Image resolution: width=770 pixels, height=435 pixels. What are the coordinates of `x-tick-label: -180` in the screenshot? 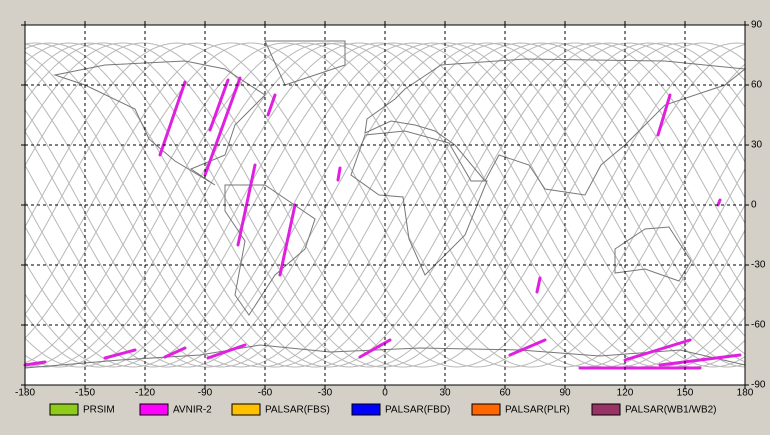 It's located at (25, 393).